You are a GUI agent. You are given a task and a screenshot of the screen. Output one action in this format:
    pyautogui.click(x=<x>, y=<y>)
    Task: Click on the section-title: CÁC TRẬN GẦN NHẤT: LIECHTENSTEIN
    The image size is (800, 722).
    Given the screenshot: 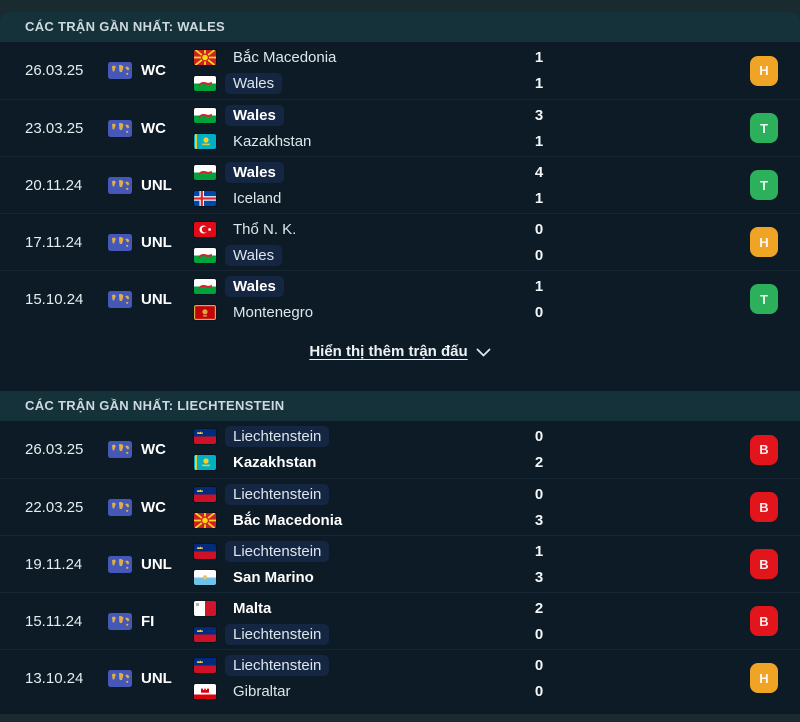 What is the action you would take?
    pyautogui.click(x=400, y=406)
    